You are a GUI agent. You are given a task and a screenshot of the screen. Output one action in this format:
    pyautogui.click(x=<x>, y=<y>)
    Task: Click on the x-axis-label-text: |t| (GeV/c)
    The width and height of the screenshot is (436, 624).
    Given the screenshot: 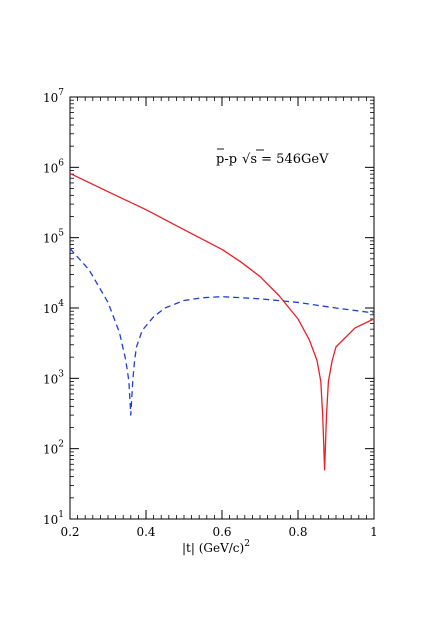 What is the action you would take?
    pyautogui.click(x=213, y=548)
    